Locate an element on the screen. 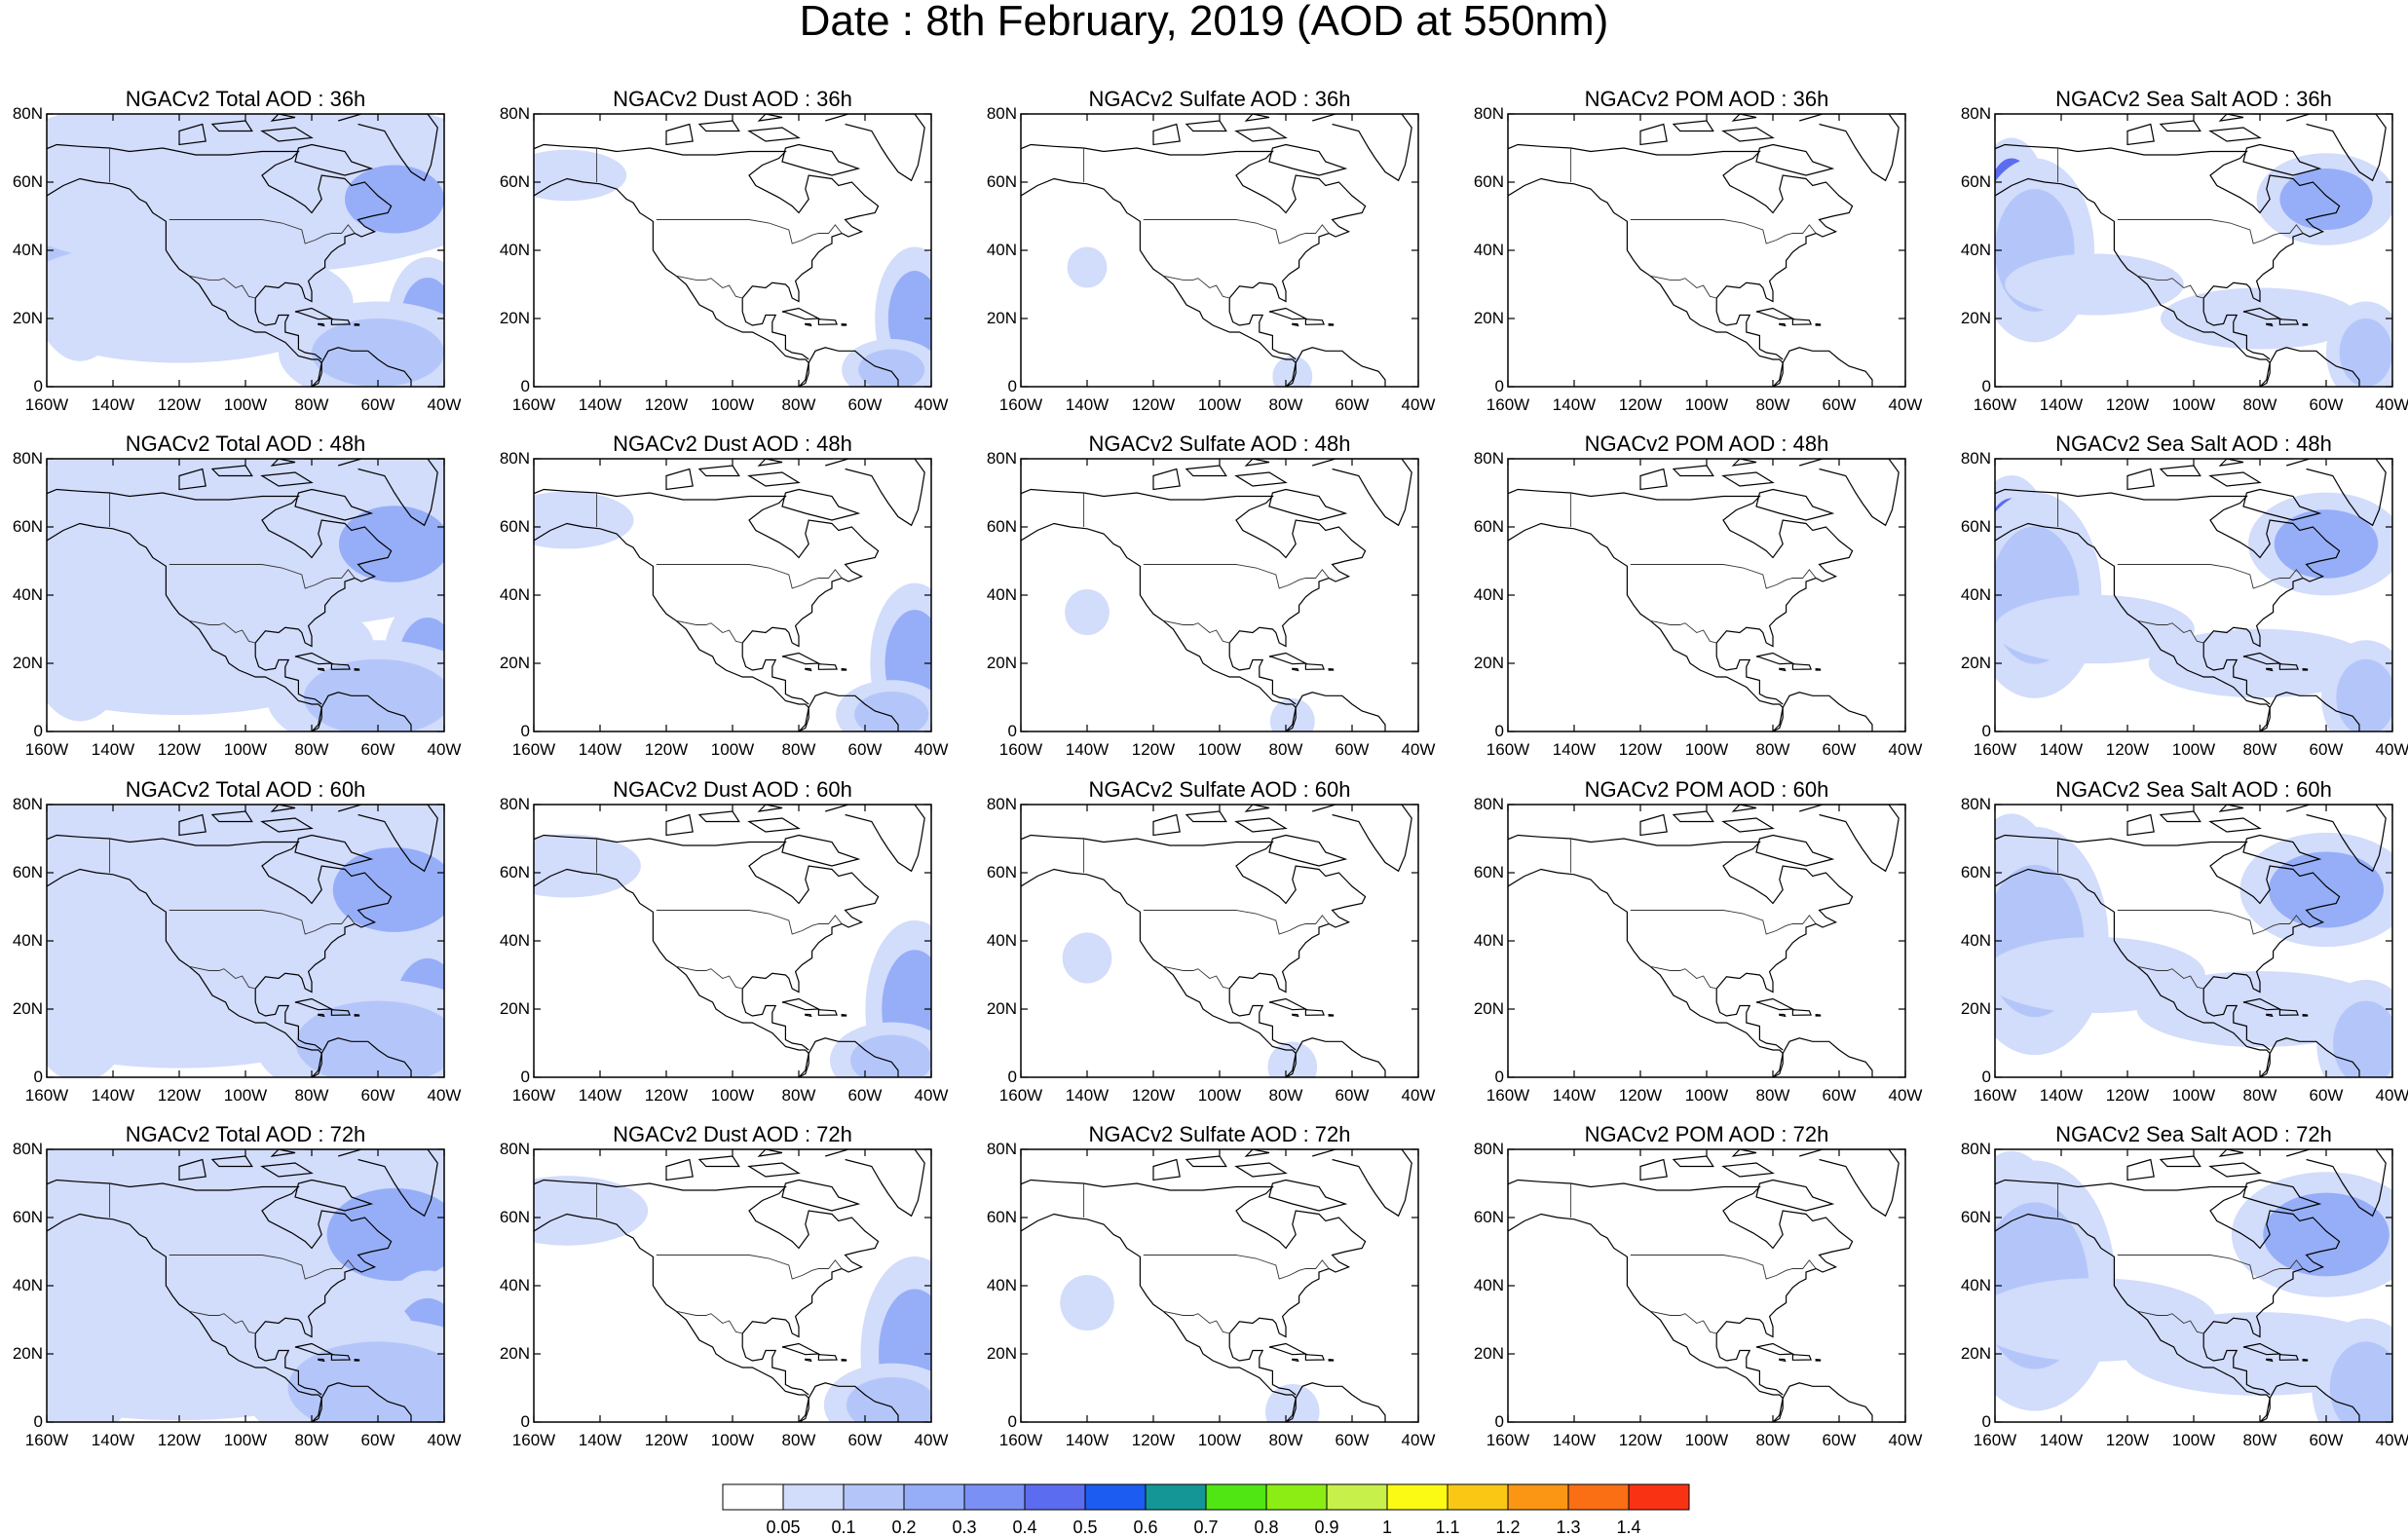  colorbar-label: 1.1 is located at coordinates (1447, 1527).